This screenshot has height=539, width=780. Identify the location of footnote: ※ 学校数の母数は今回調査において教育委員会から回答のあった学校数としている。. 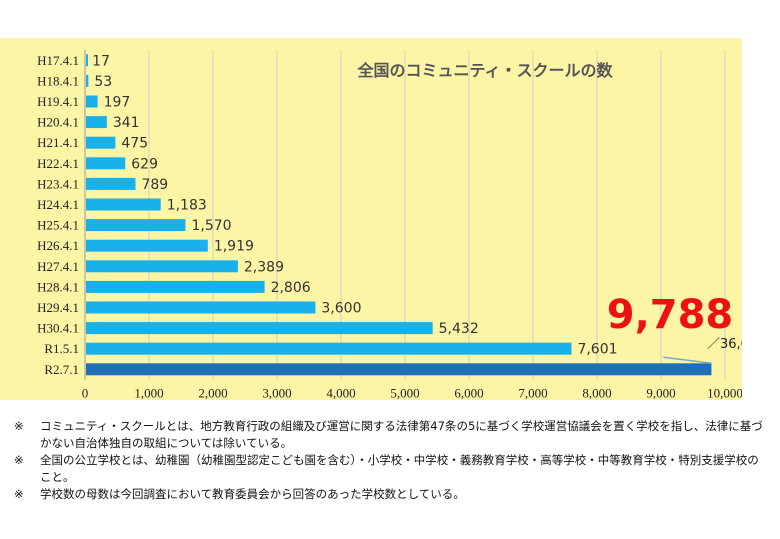
(390, 494).